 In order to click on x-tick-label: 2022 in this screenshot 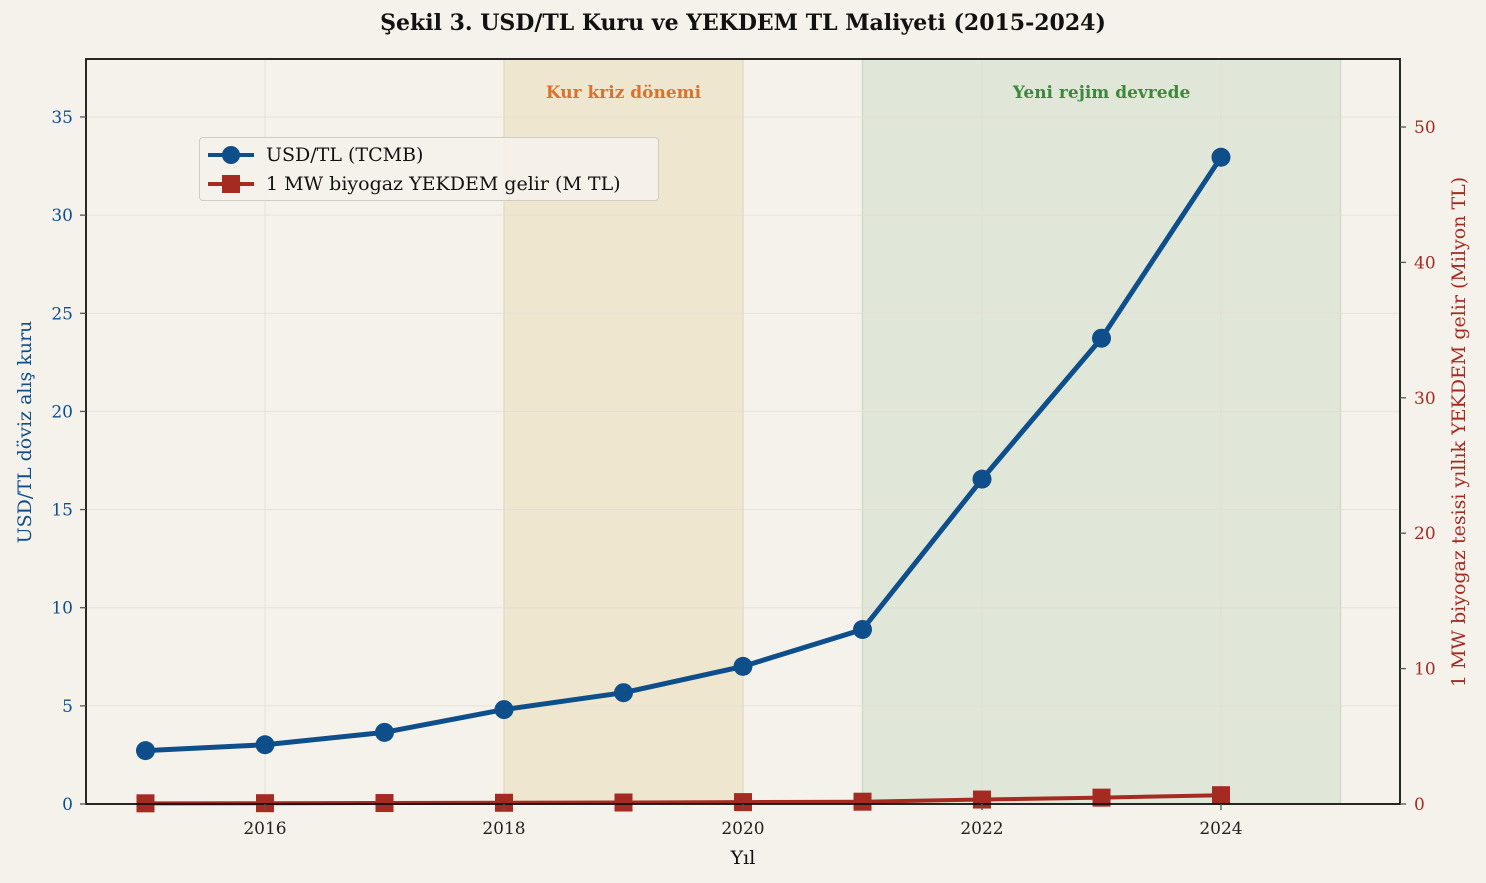, I will do `click(981, 829)`.